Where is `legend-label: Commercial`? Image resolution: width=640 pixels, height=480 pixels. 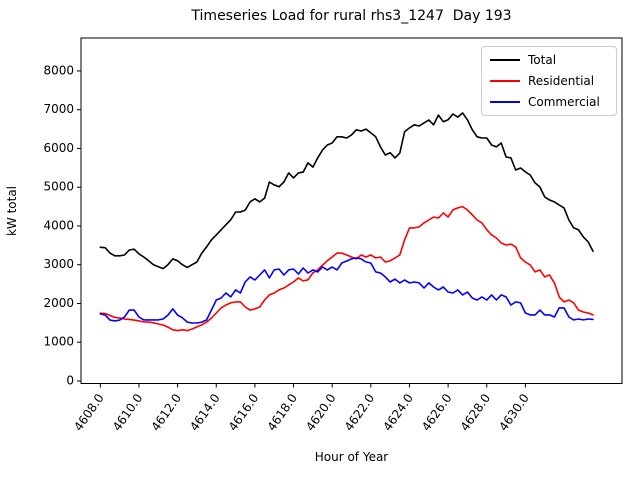
legend-label: Commercial is located at coordinates (564, 102).